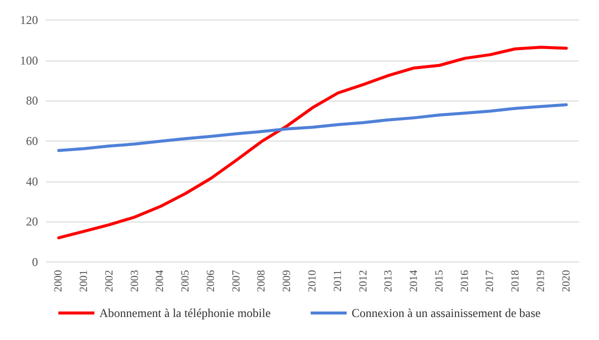  I want to click on y-tick-label: 40, so click(32, 181).